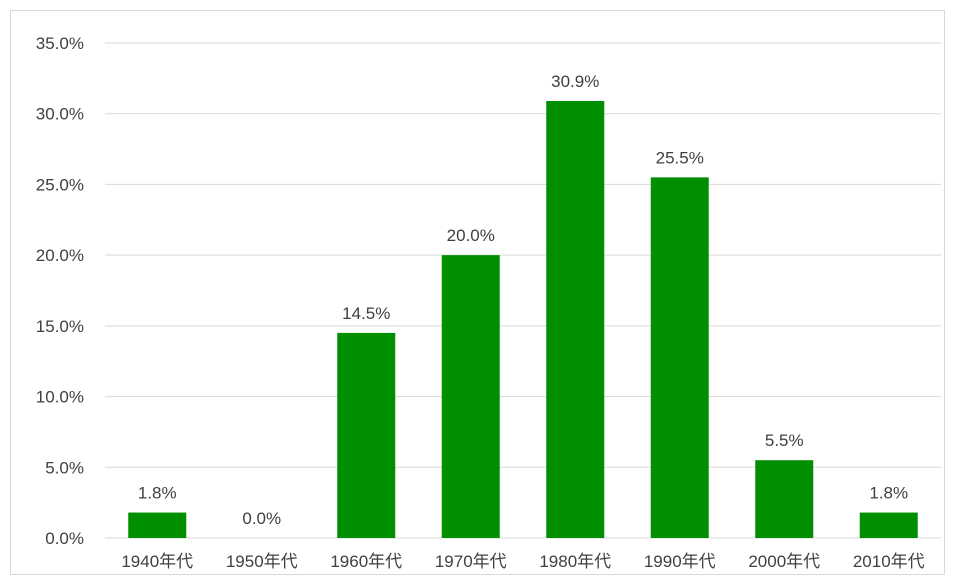  I want to click on y-tick-label: 5.0%, so click(64, 467).